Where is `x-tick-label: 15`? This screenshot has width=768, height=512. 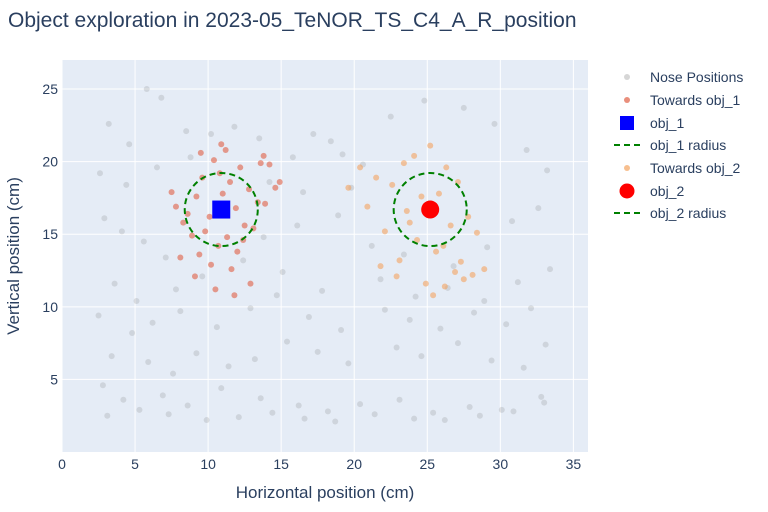 x-tick-label: 15 is located at coordinates (281, 464).